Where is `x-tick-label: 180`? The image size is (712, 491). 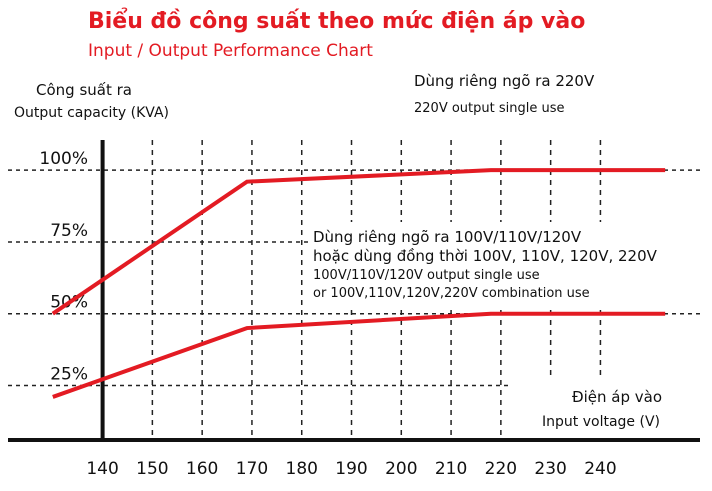
x-tick-label: 180 is located at coordinates (302, 469).